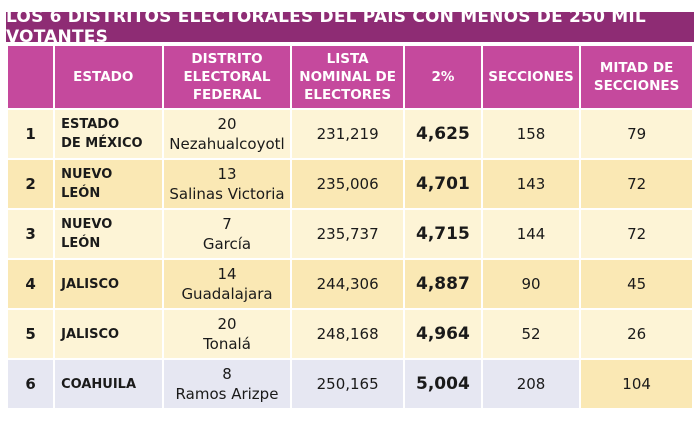 Image resolution: width=700 pixels, height=443 pixels. What do you see at coordinates (227, 234) in the screenshot?
I see `row-distrito: 7 García` at bounding box center [227, 234].